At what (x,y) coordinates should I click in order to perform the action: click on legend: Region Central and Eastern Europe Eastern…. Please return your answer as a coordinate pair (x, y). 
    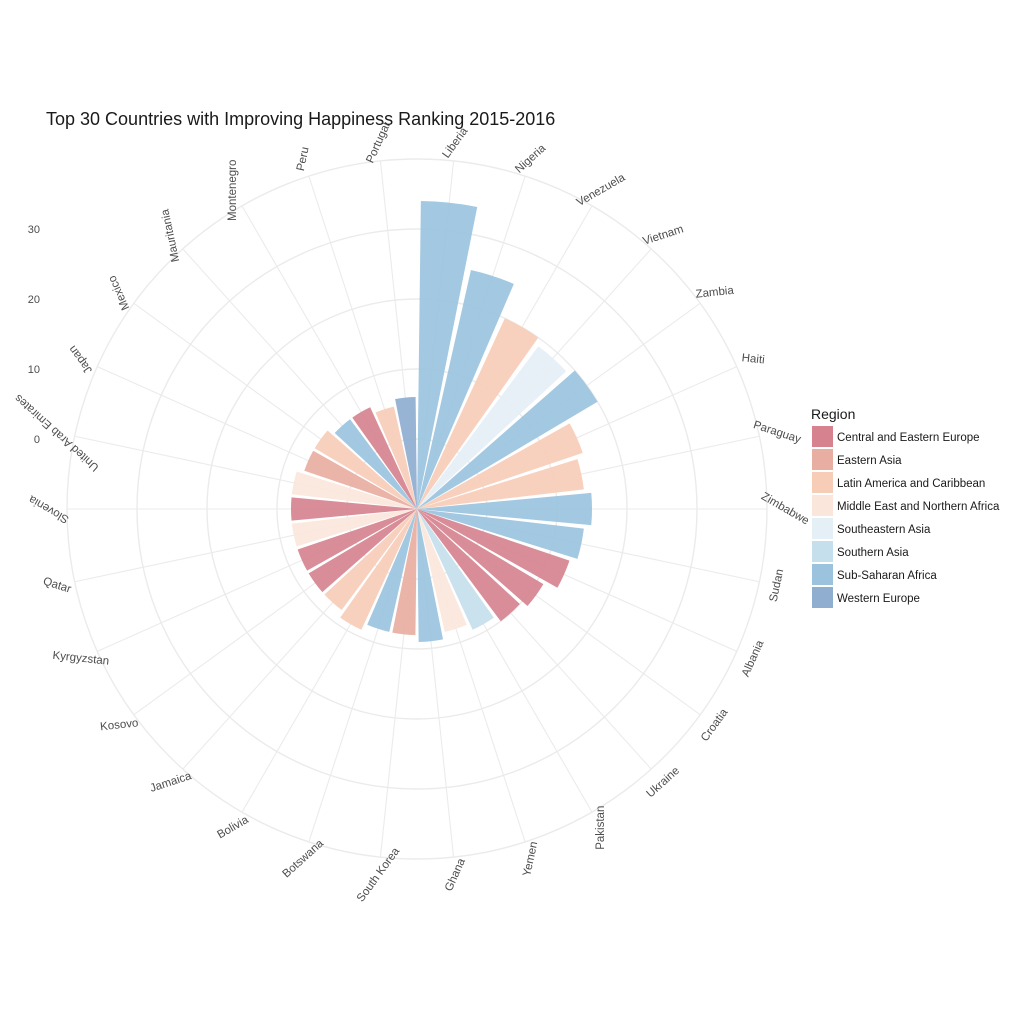
    Looking at the image, I should click on (905, 507).